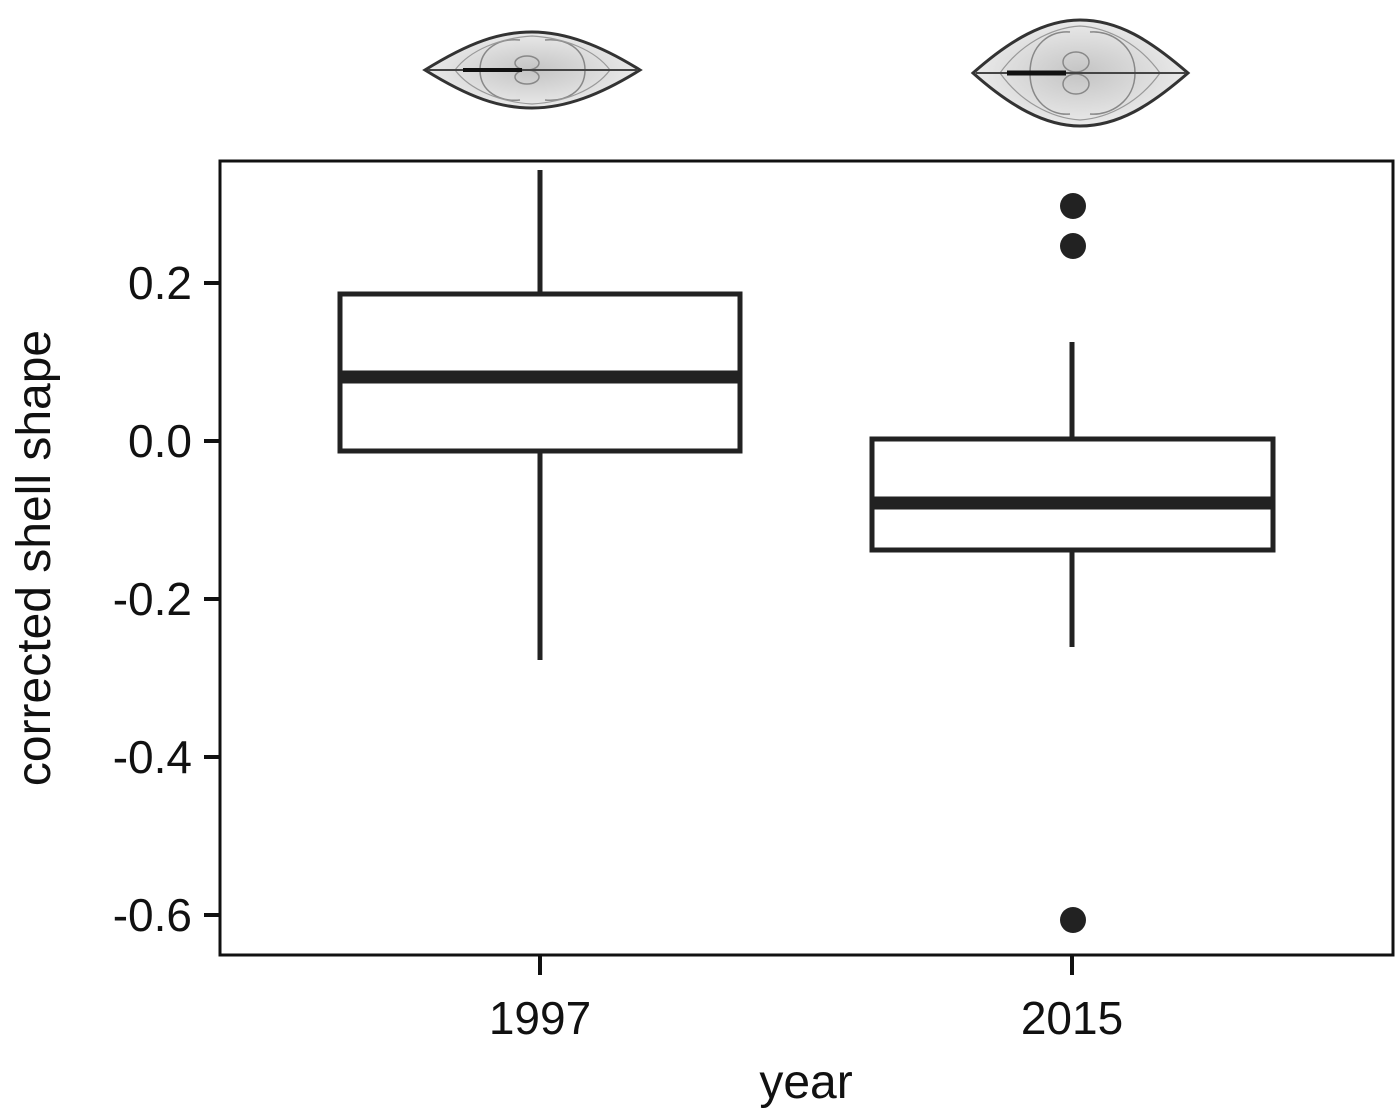  What do you see at coordinates (152, 915) in the screenshot?
I see `y-tick-label: -0.6` at bounding box center [152, 915].